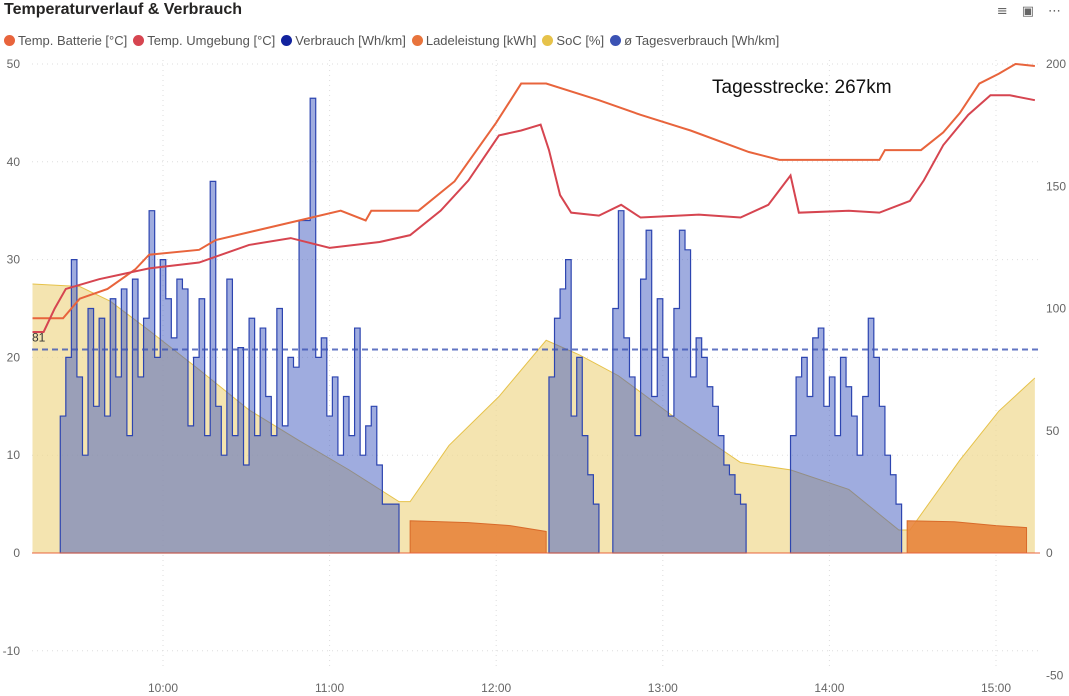 The height and width of the screenshot is (696, 1069). What do you see at coordinates (14, 64) in the screenshot?
I see `y-left-tick-label: 50` at bounding box center [14, 64].